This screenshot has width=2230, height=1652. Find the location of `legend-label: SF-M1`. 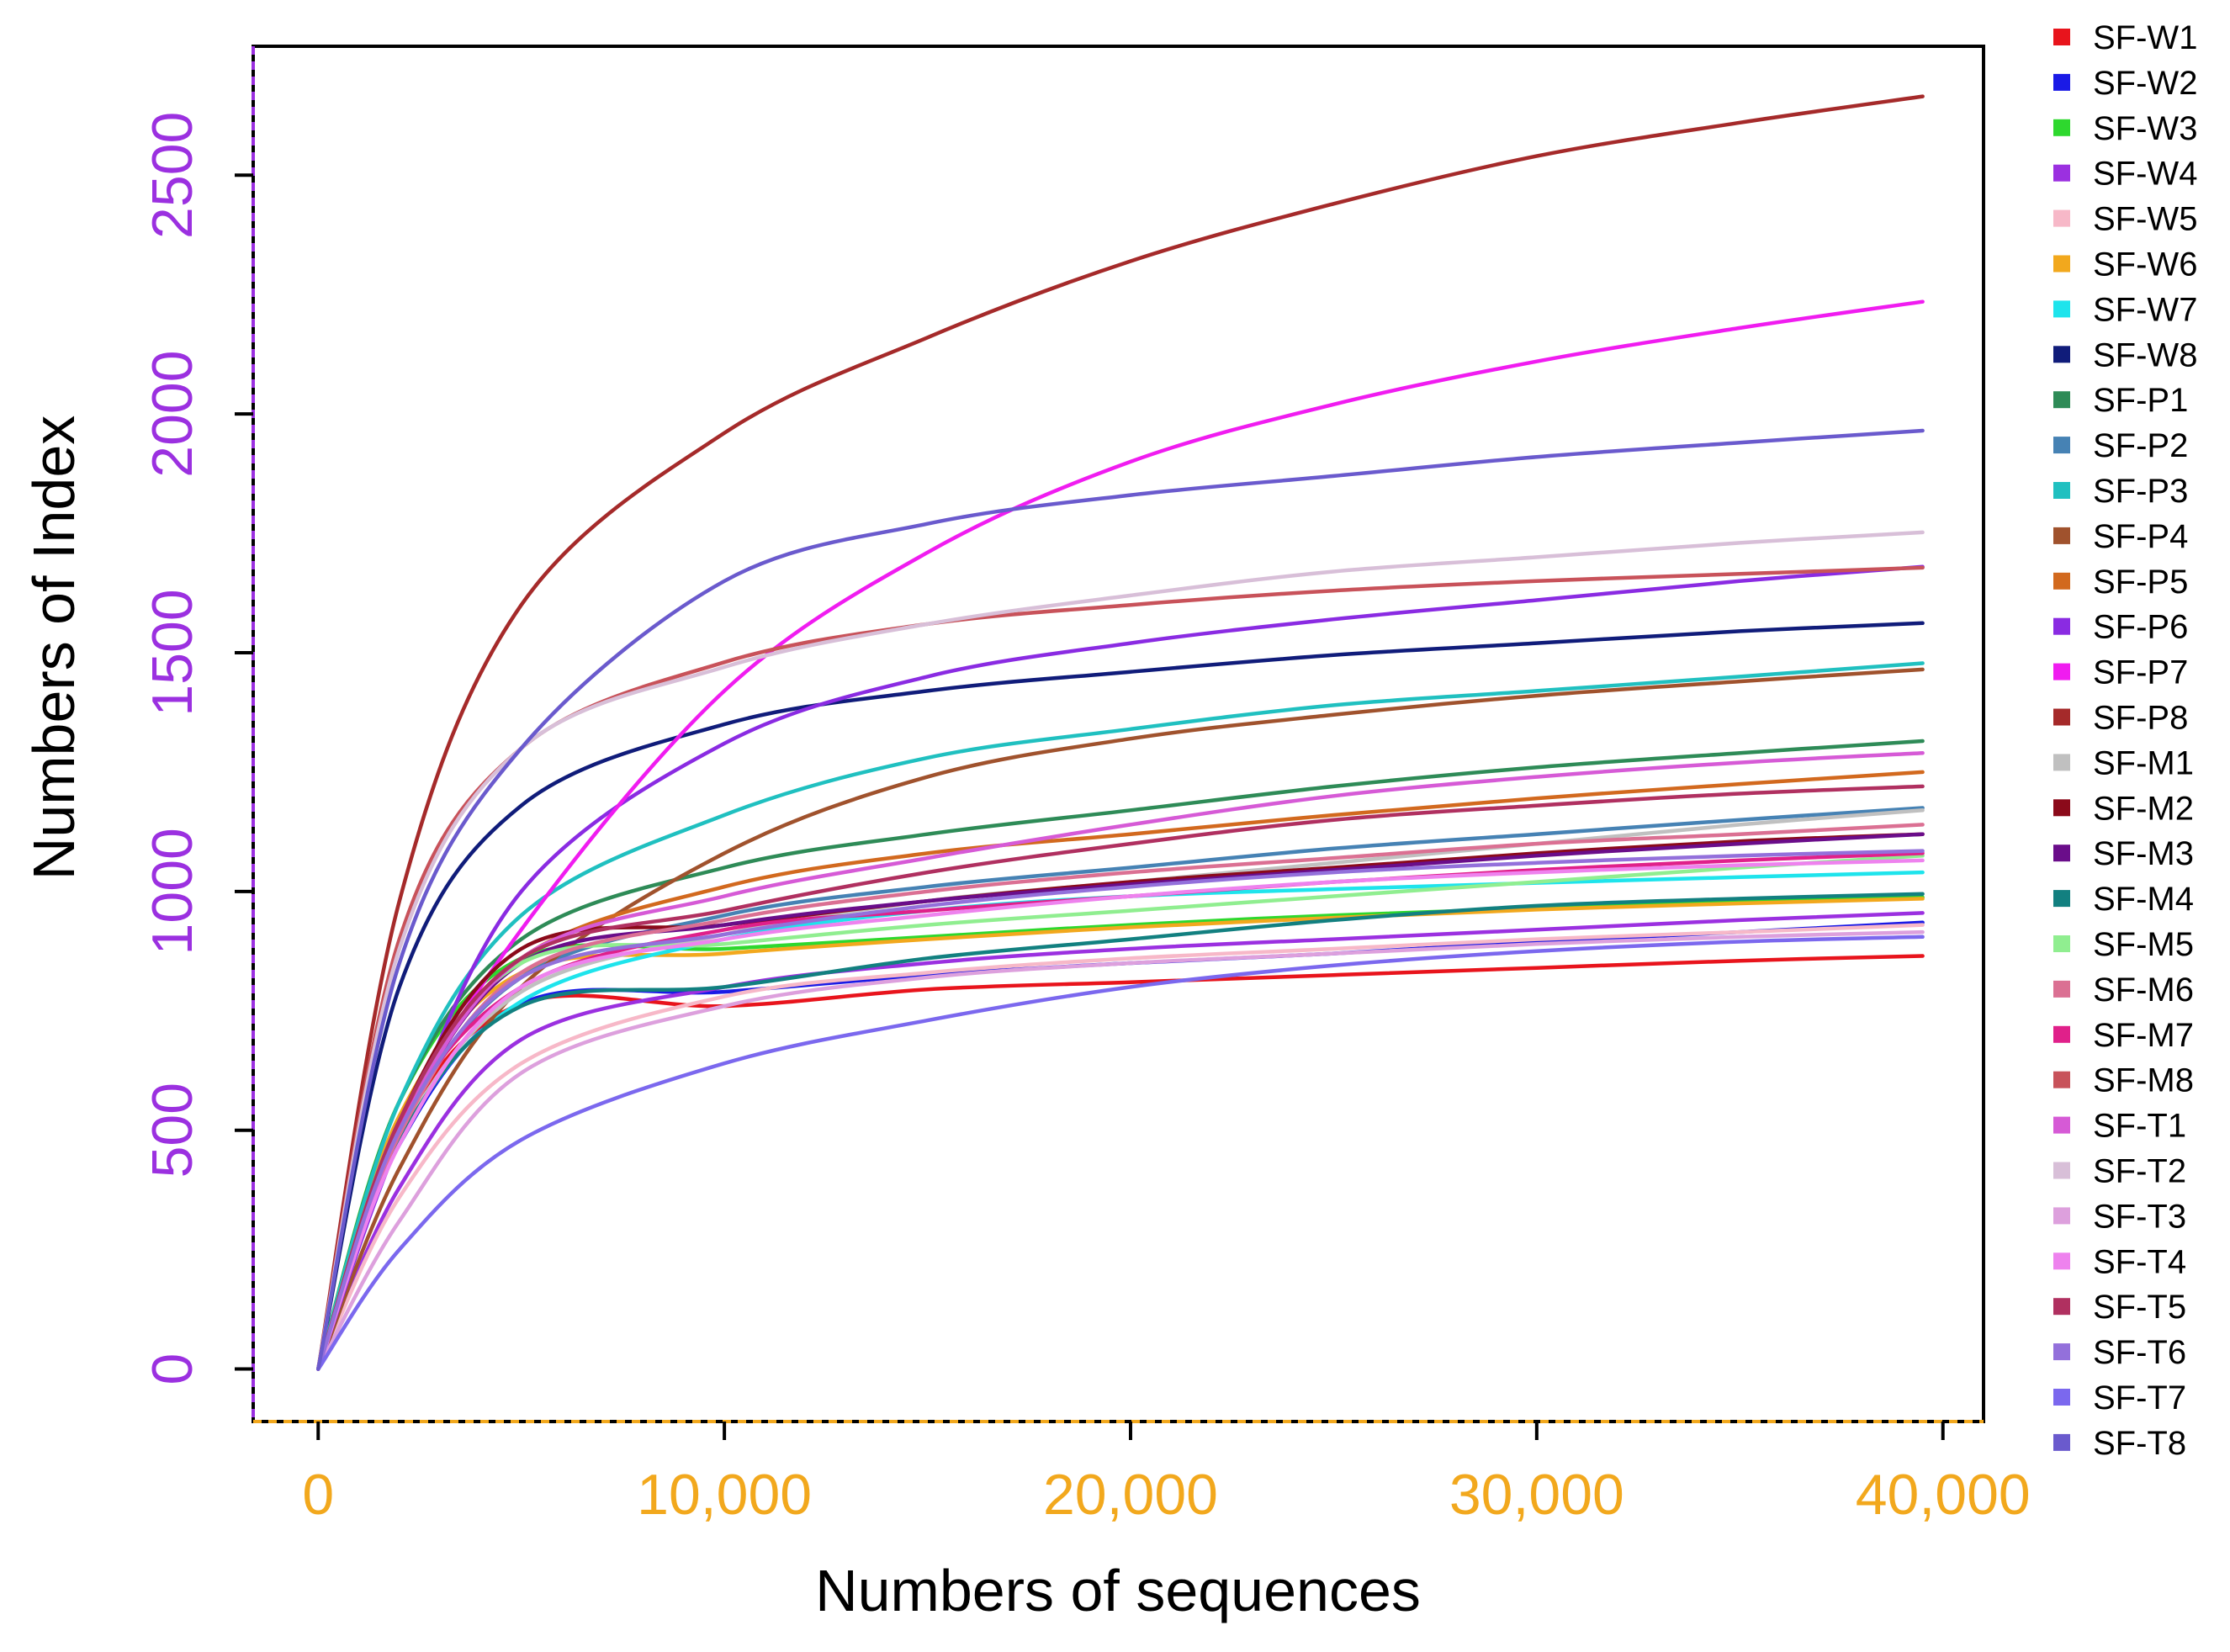

legend-label: SF-M1 is located at coordinates (2143, 762).